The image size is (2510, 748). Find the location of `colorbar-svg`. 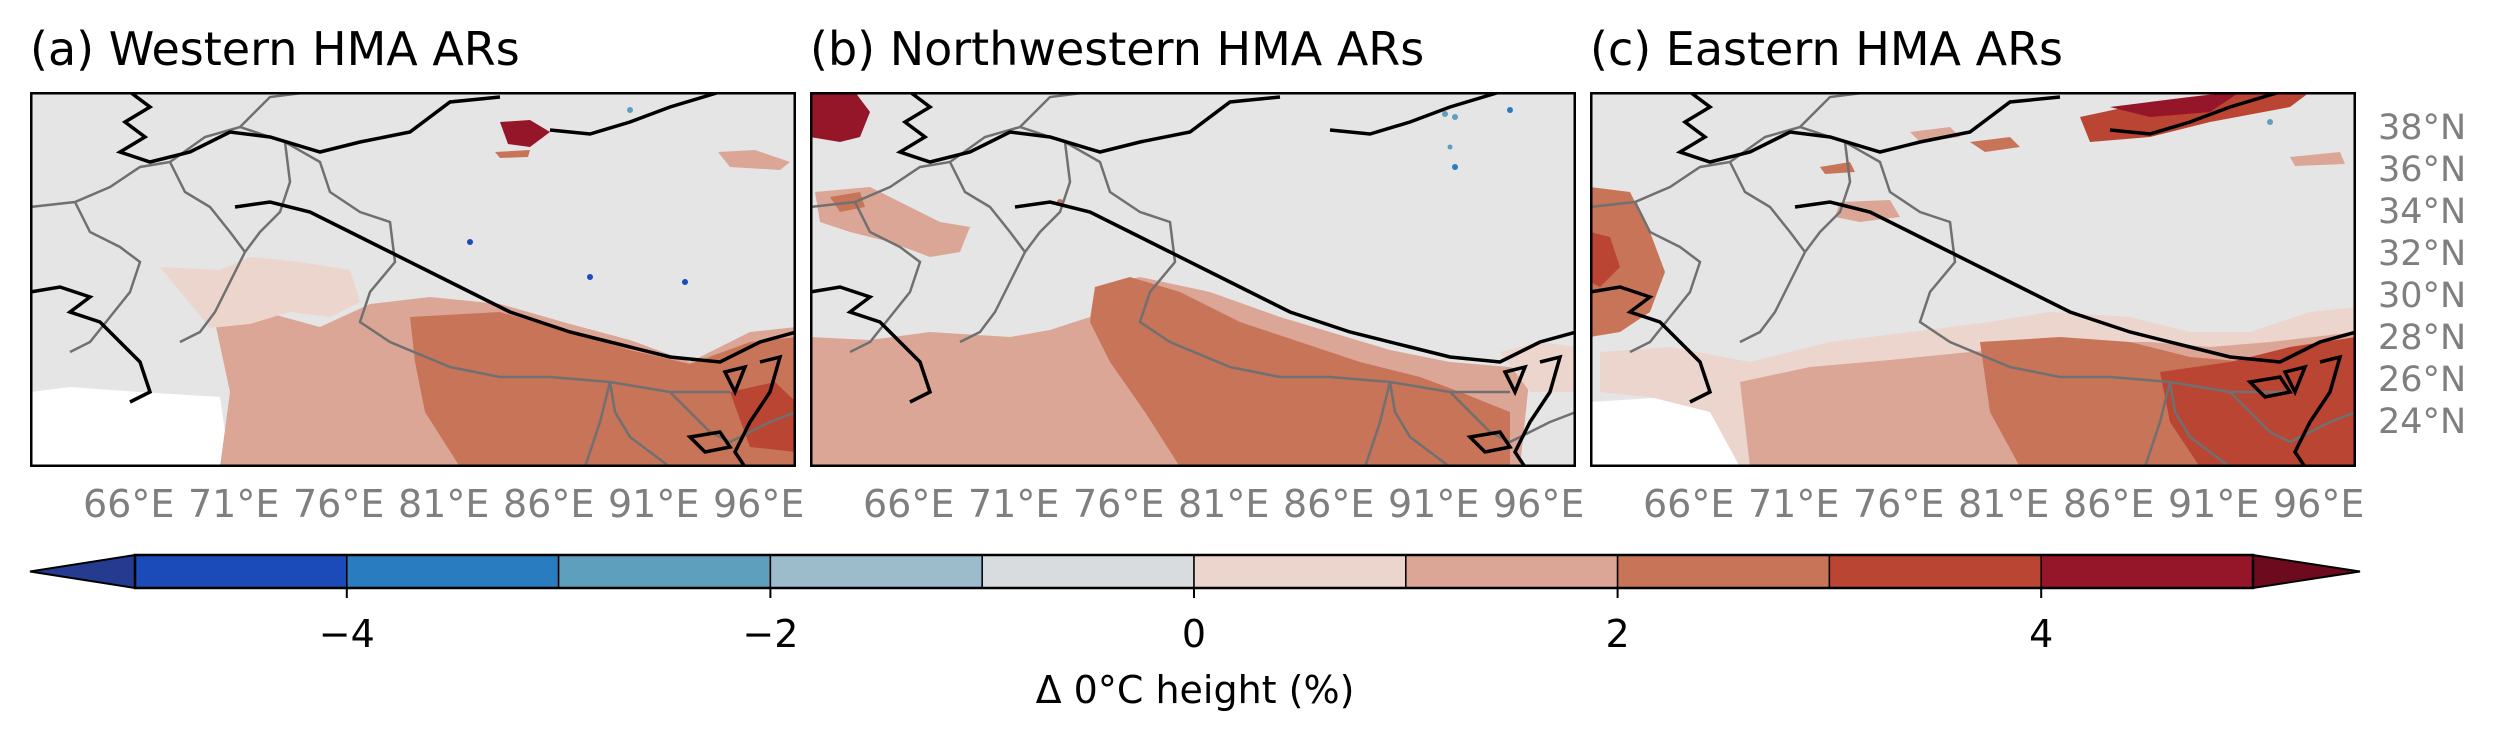

colorbar-svg is located at coordinates (1195, 575).